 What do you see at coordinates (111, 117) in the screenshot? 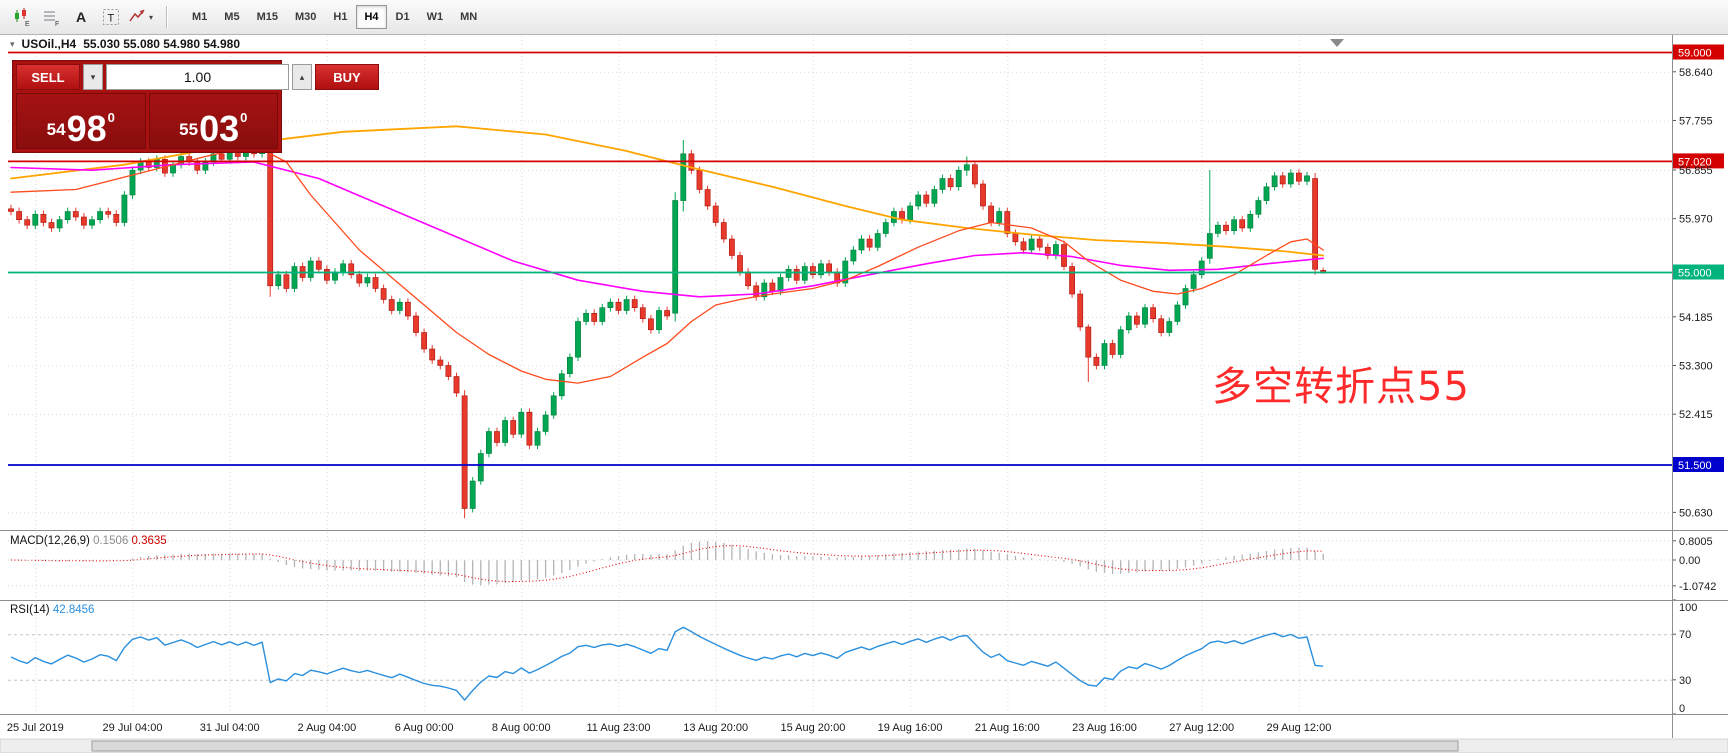
I see `sell-price-sup: 0` at bounding box center [111, 117].